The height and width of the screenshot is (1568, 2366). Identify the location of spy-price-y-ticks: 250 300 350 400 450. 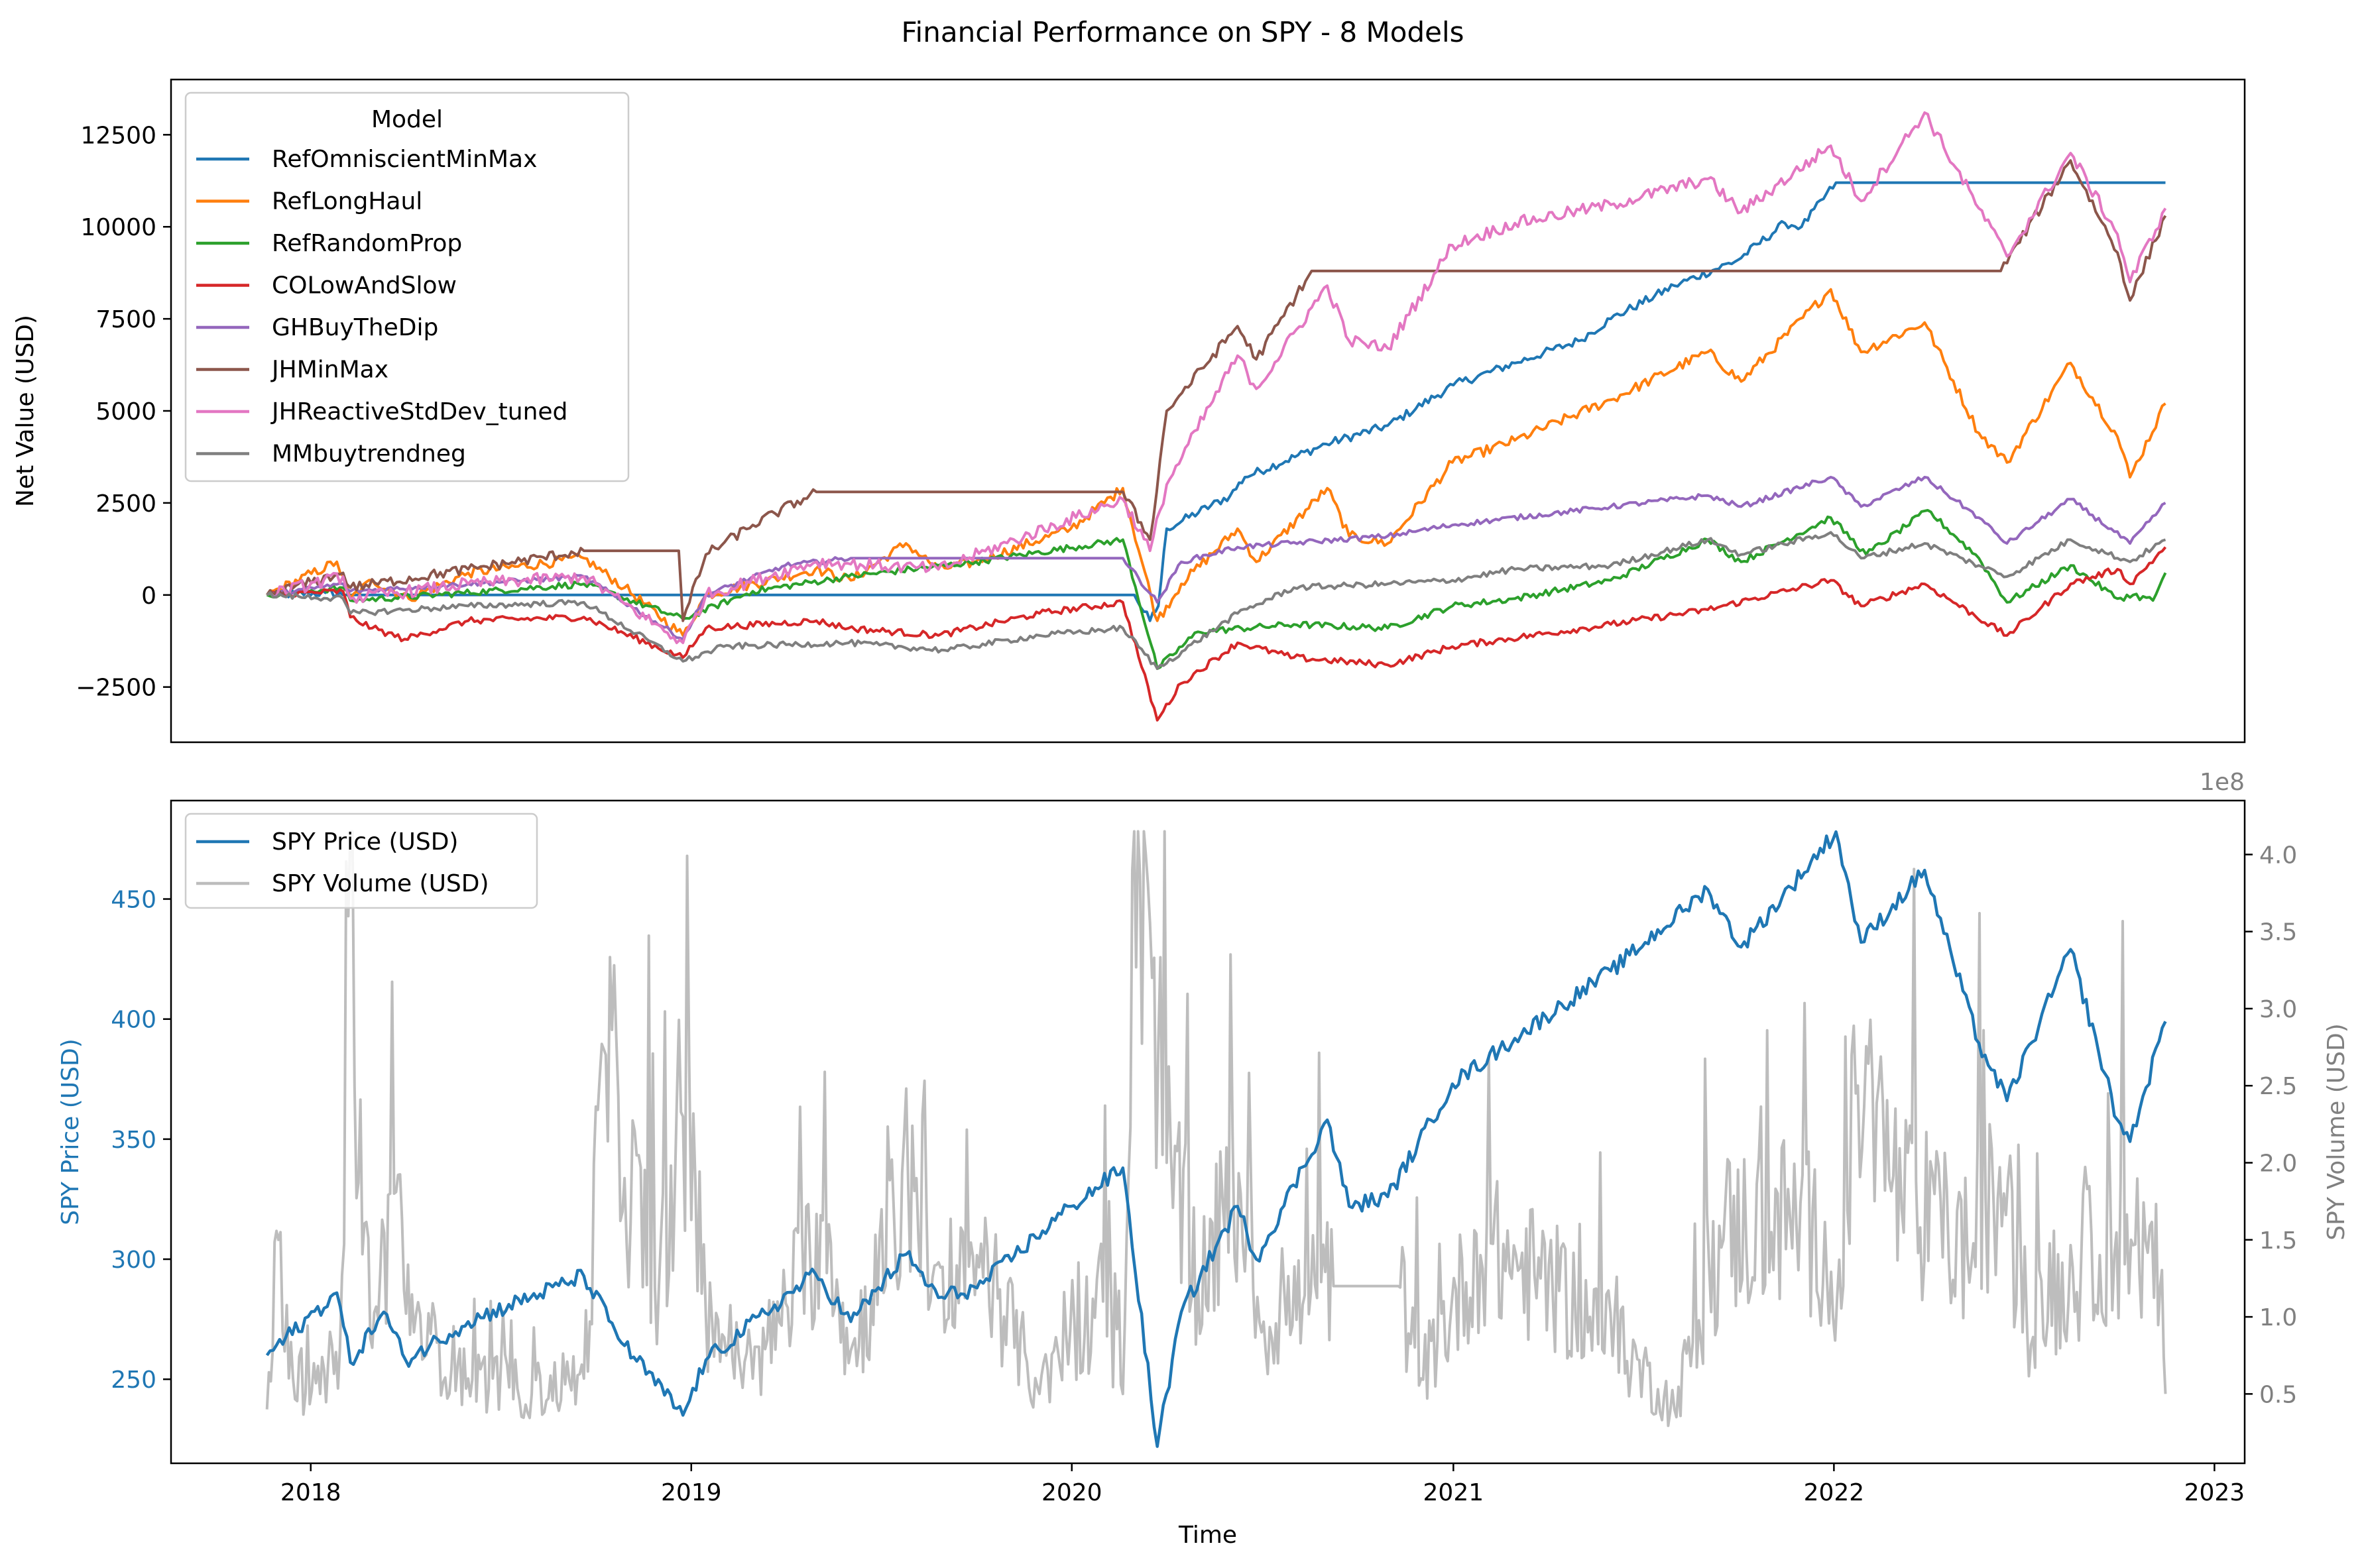
(141, 1141).